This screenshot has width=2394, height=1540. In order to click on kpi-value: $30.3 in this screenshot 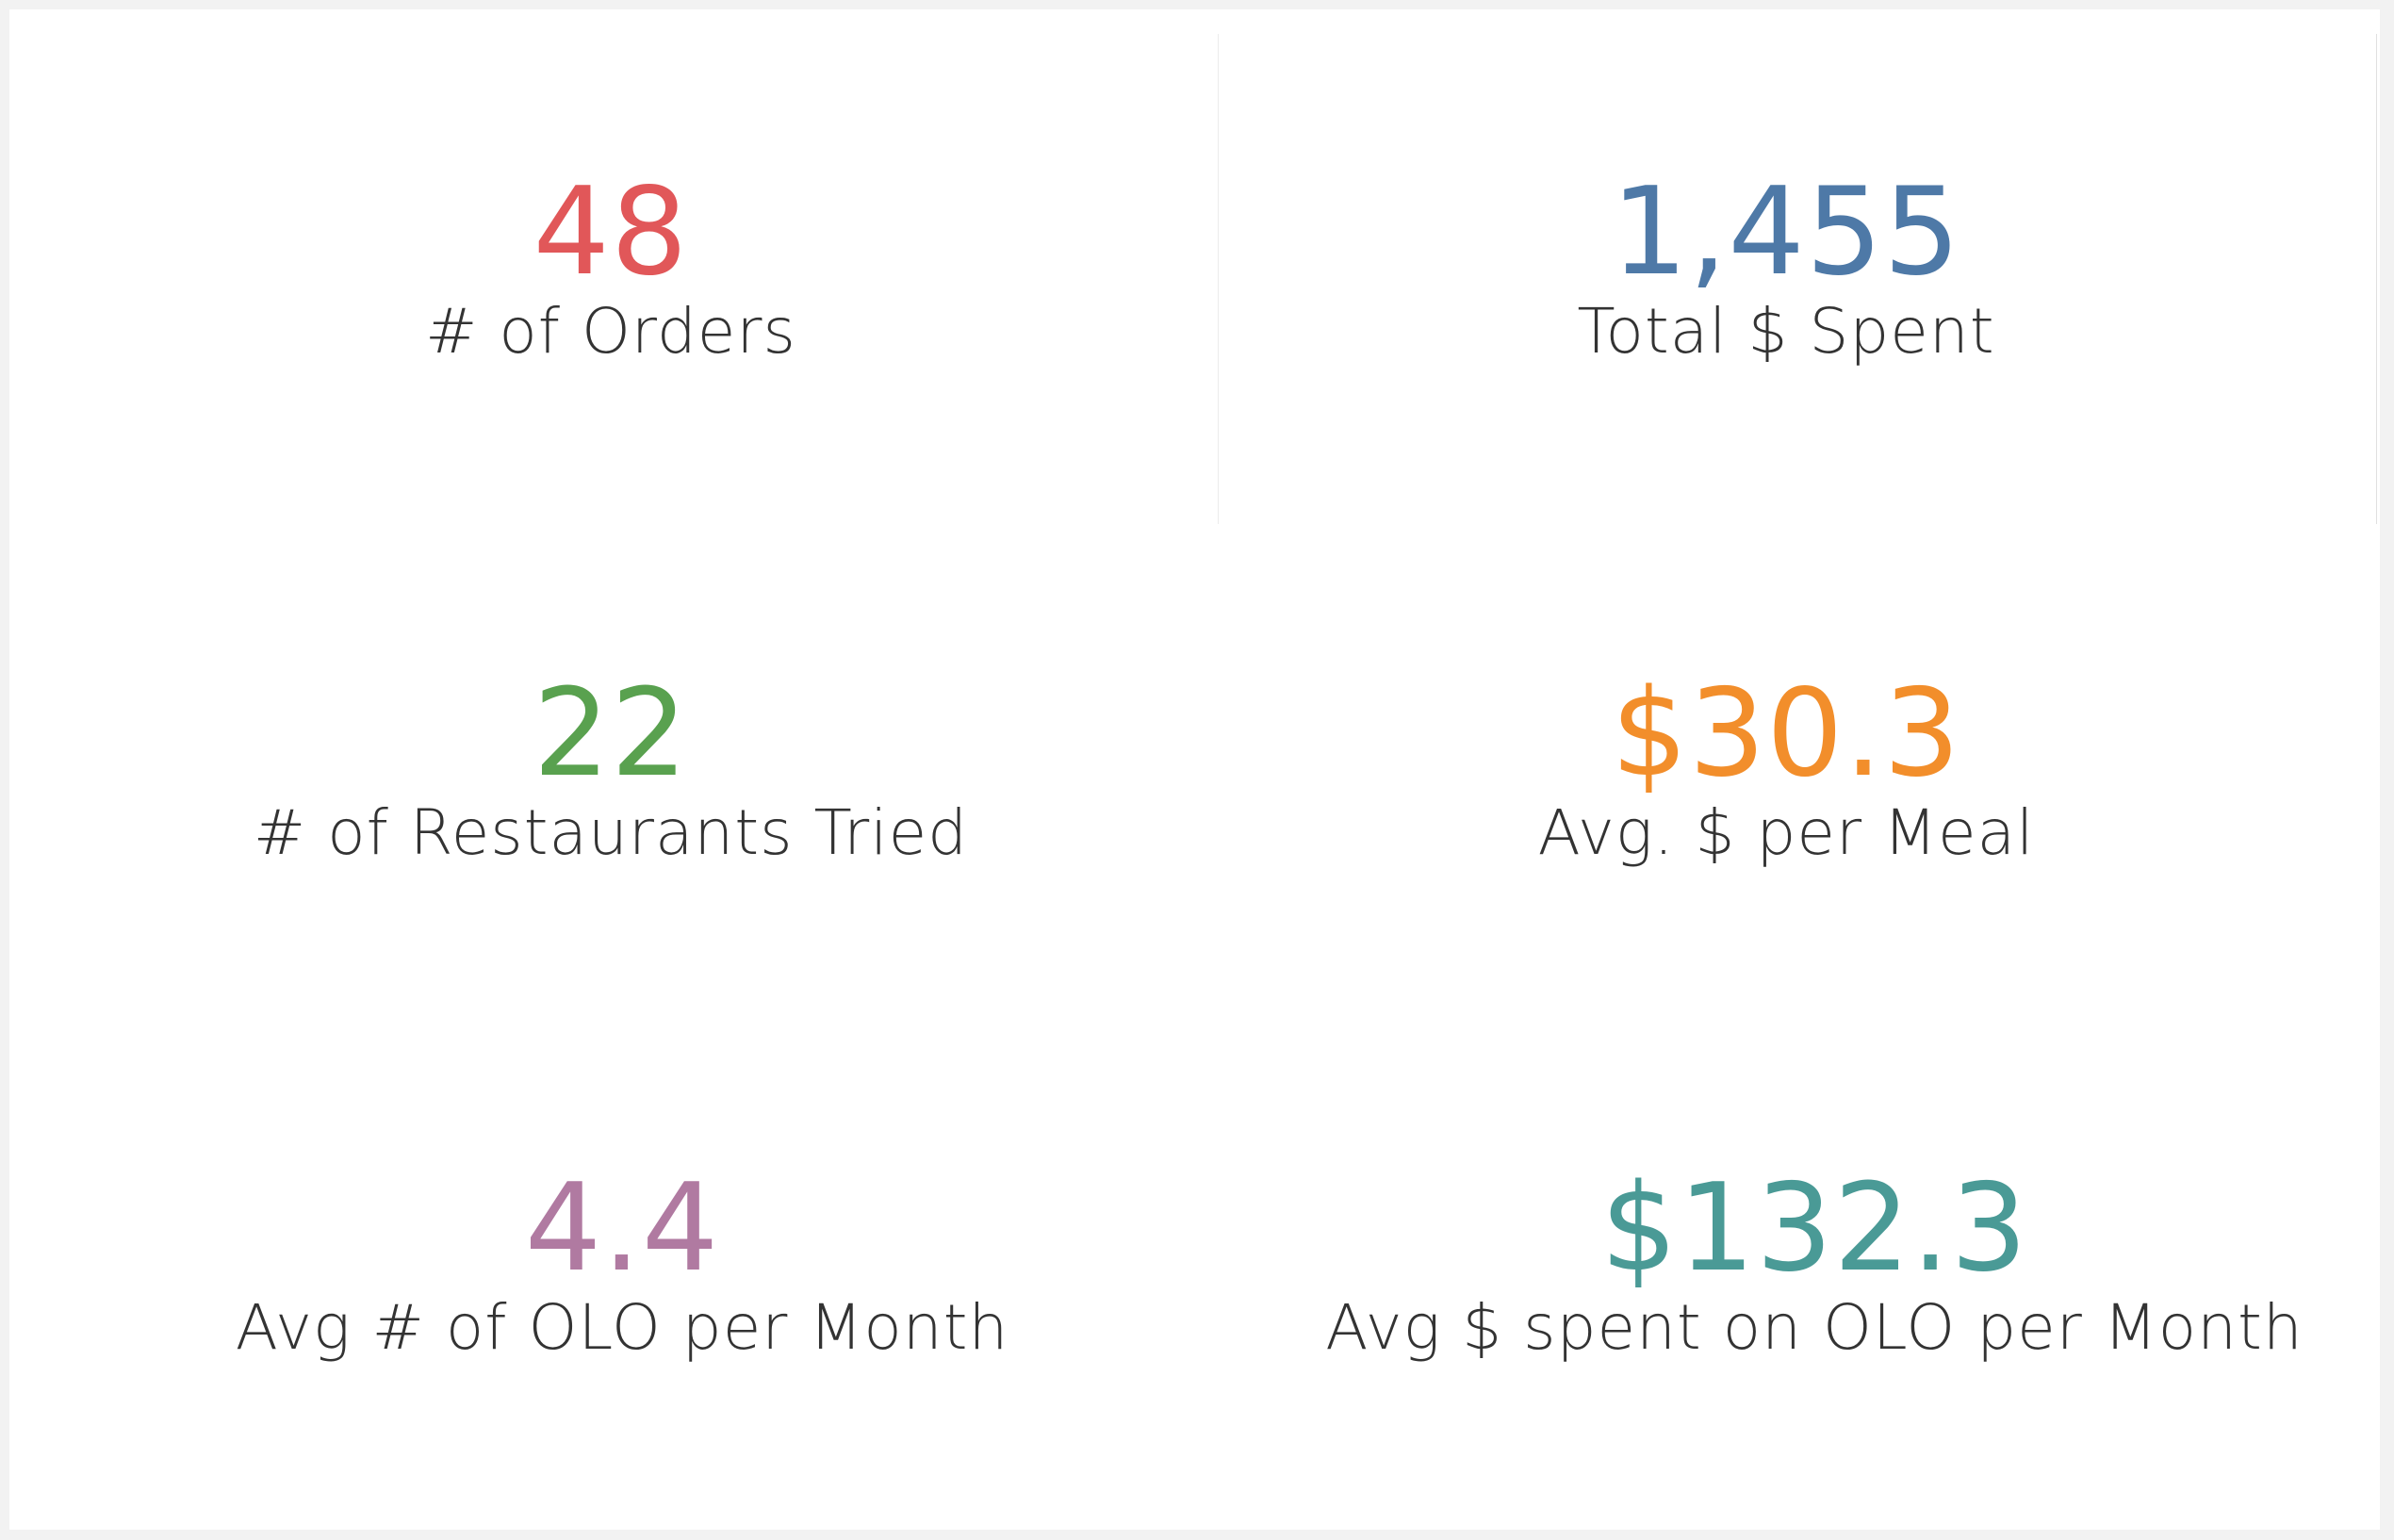, I will do `click(1786, 734)`.